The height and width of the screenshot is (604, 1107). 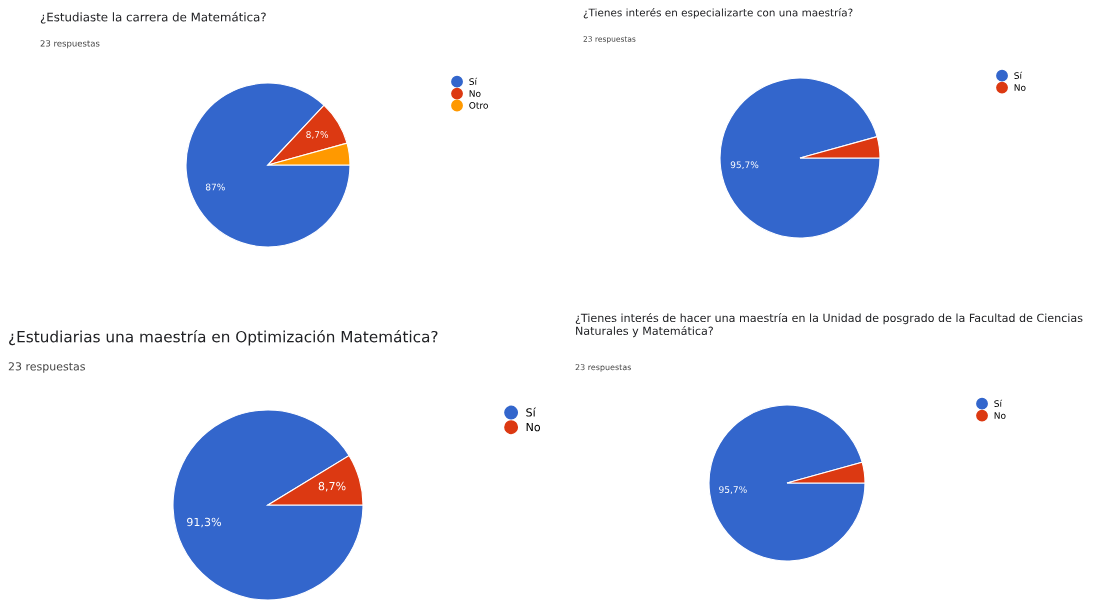 What do you see at coordinates (215, 187) in the screenshot?
I see `data-label: 87%` at bounding box center [215, 187].